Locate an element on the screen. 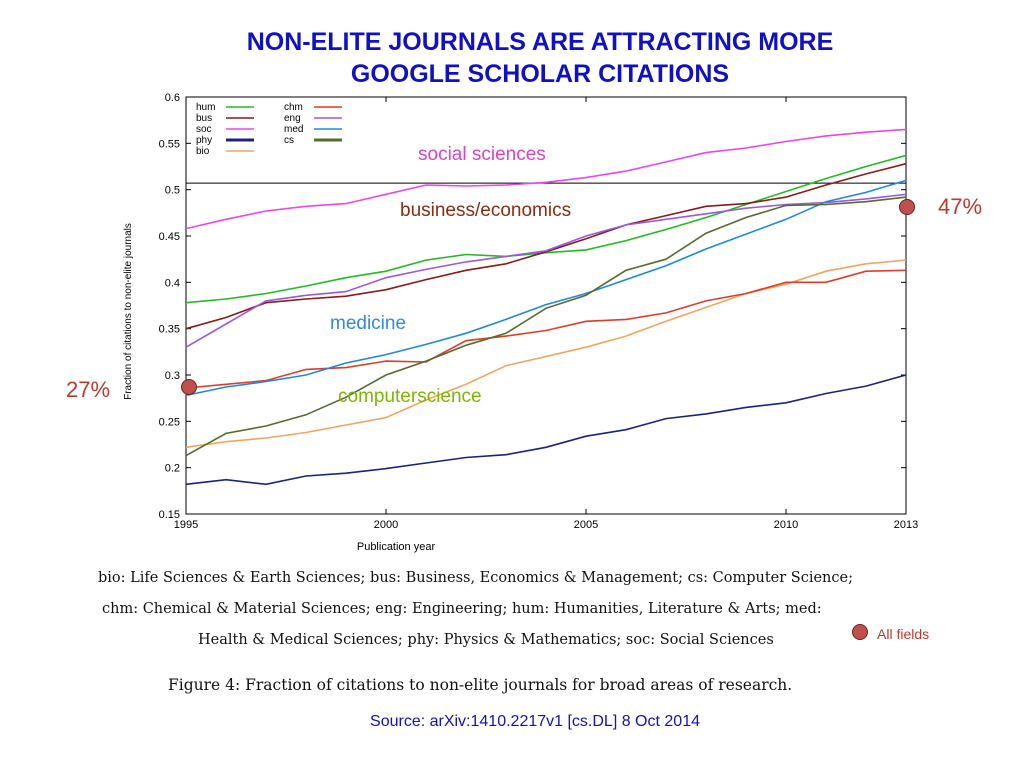 The height and width of the screenshot is (768, 1024). series-line-phy is located at coordinates (546, 430).